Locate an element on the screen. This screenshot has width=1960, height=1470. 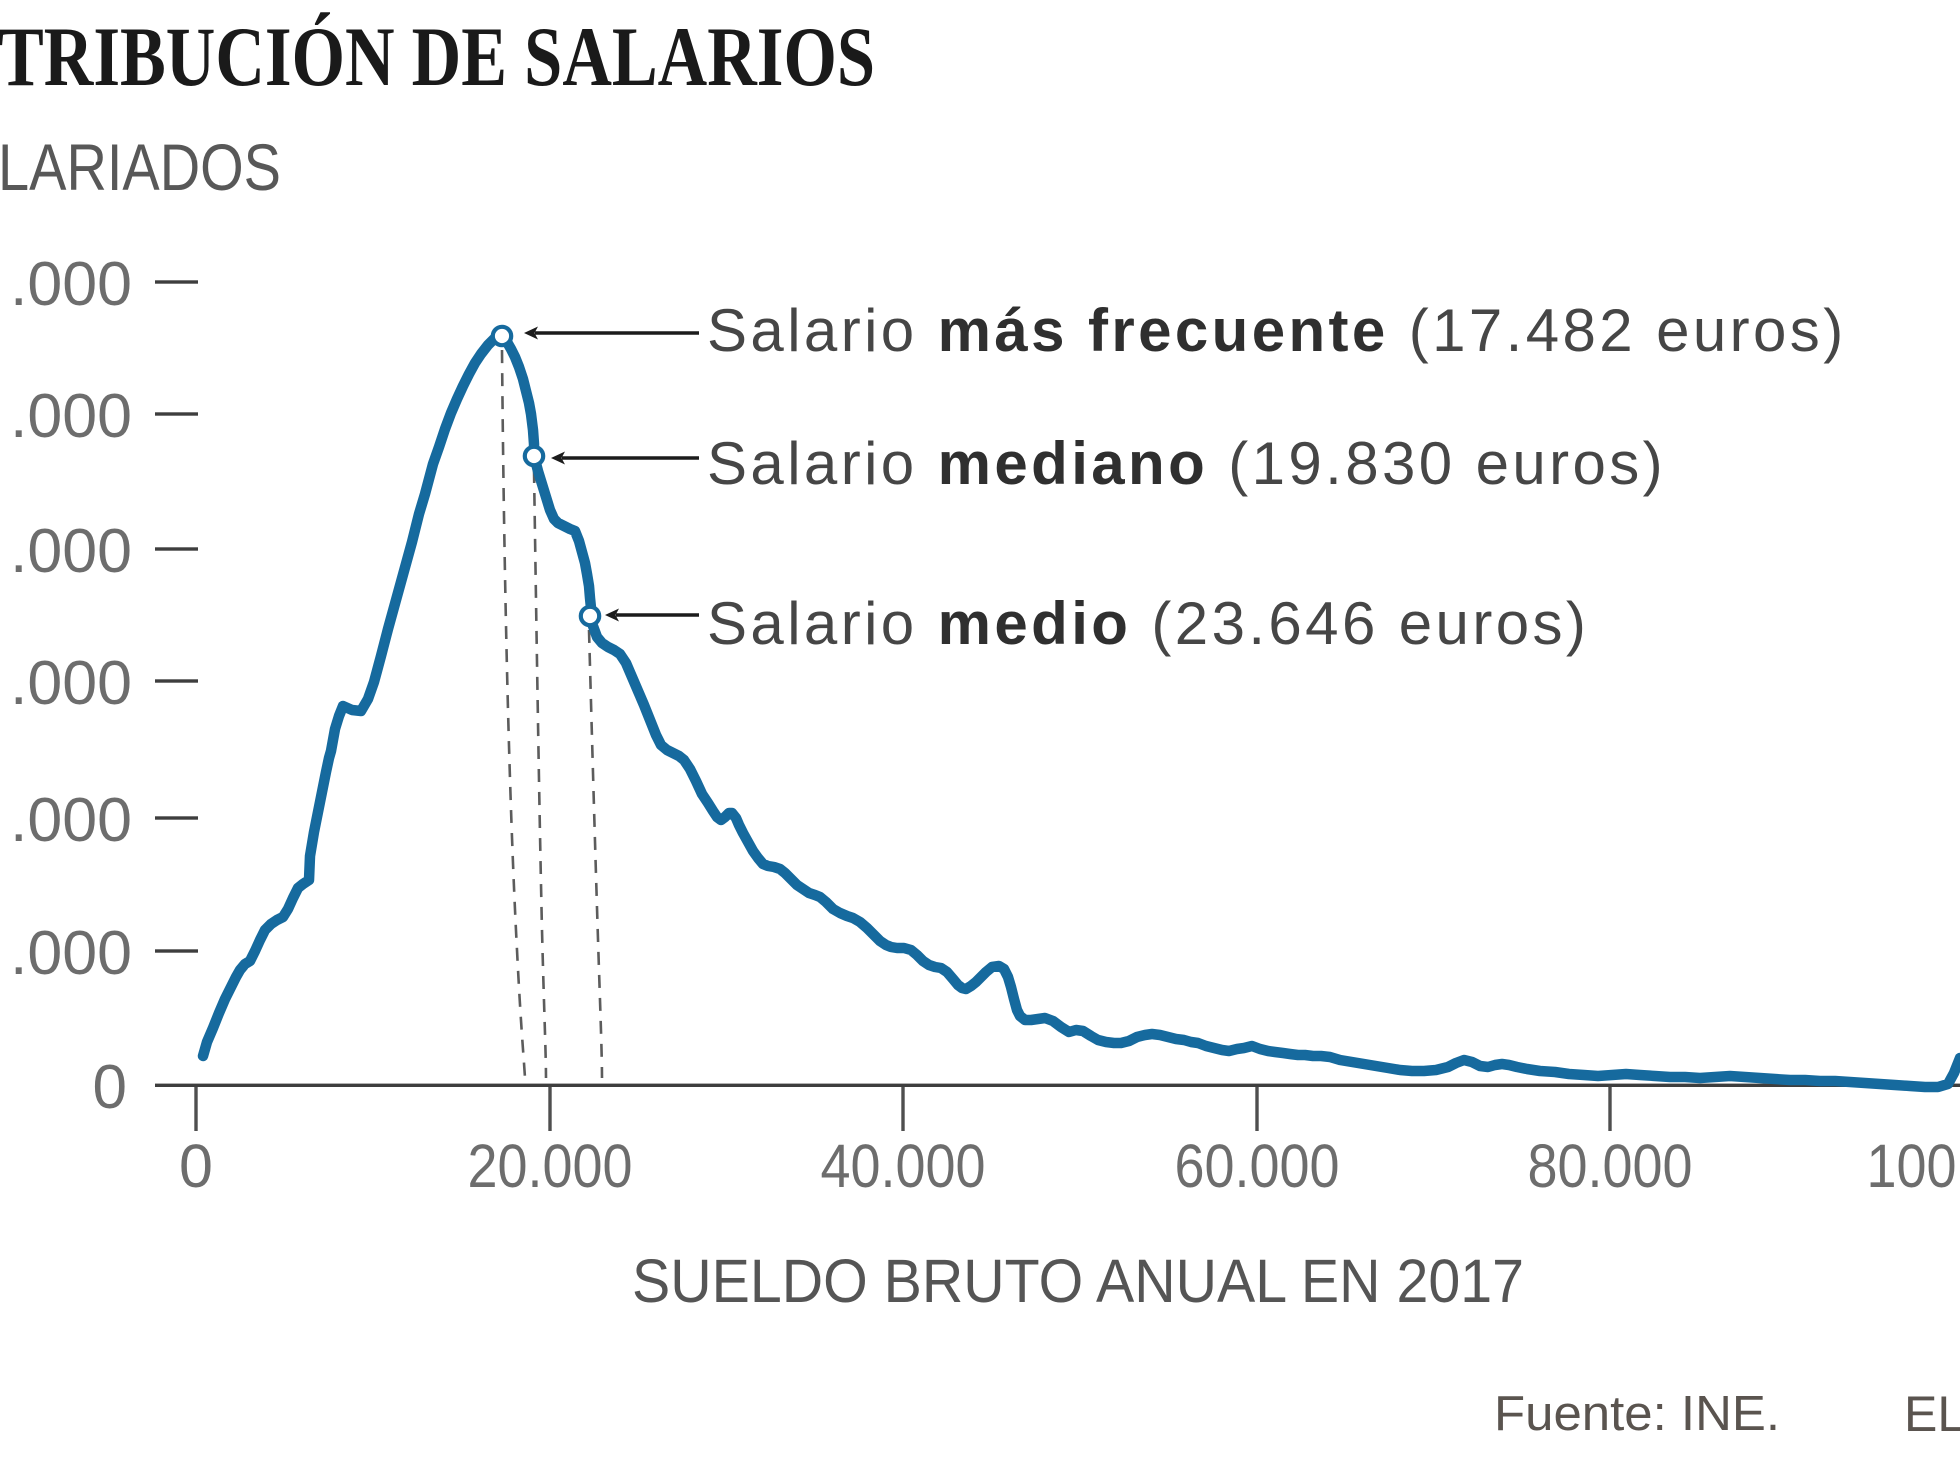
svg-text: Salario mediano (19.830 euros) is located at coordinates (1186, 463).